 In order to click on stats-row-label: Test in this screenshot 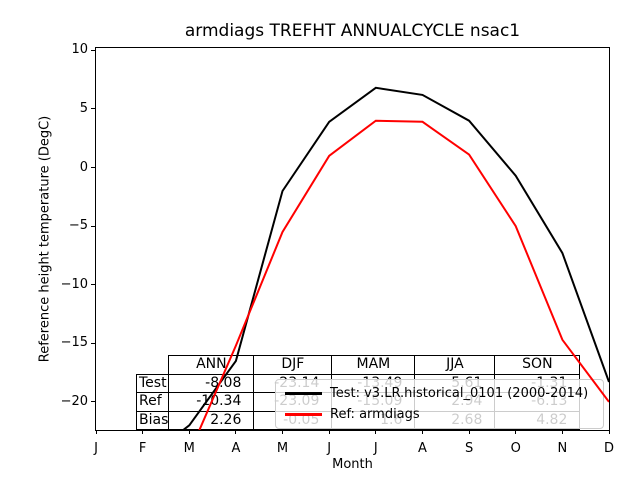, I will do `click(152, 383)`.